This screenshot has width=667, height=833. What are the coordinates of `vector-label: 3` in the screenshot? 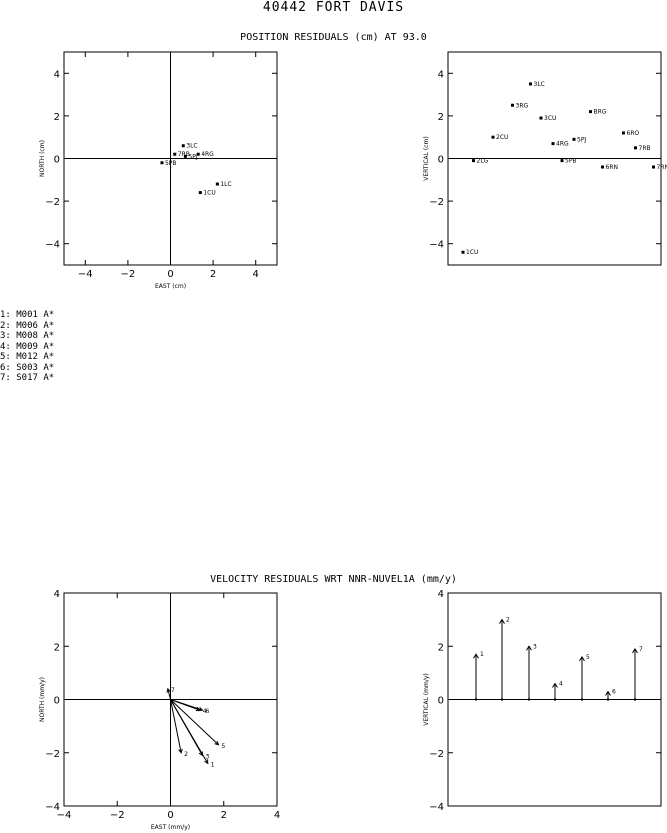 It's located at (207, 756).